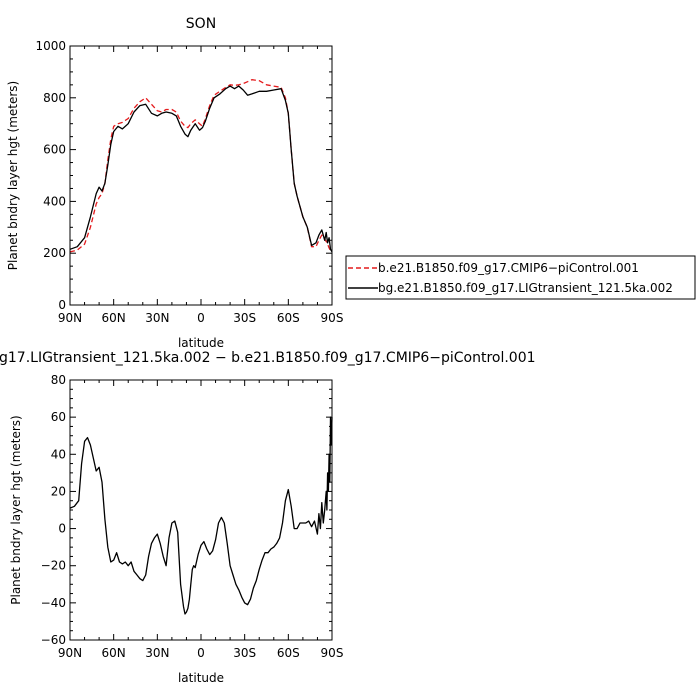  What do you see at coordinates (62, 529) in the screenshot?
I see `bottom-ytick-label: 0` at bounding box center [62, 529].